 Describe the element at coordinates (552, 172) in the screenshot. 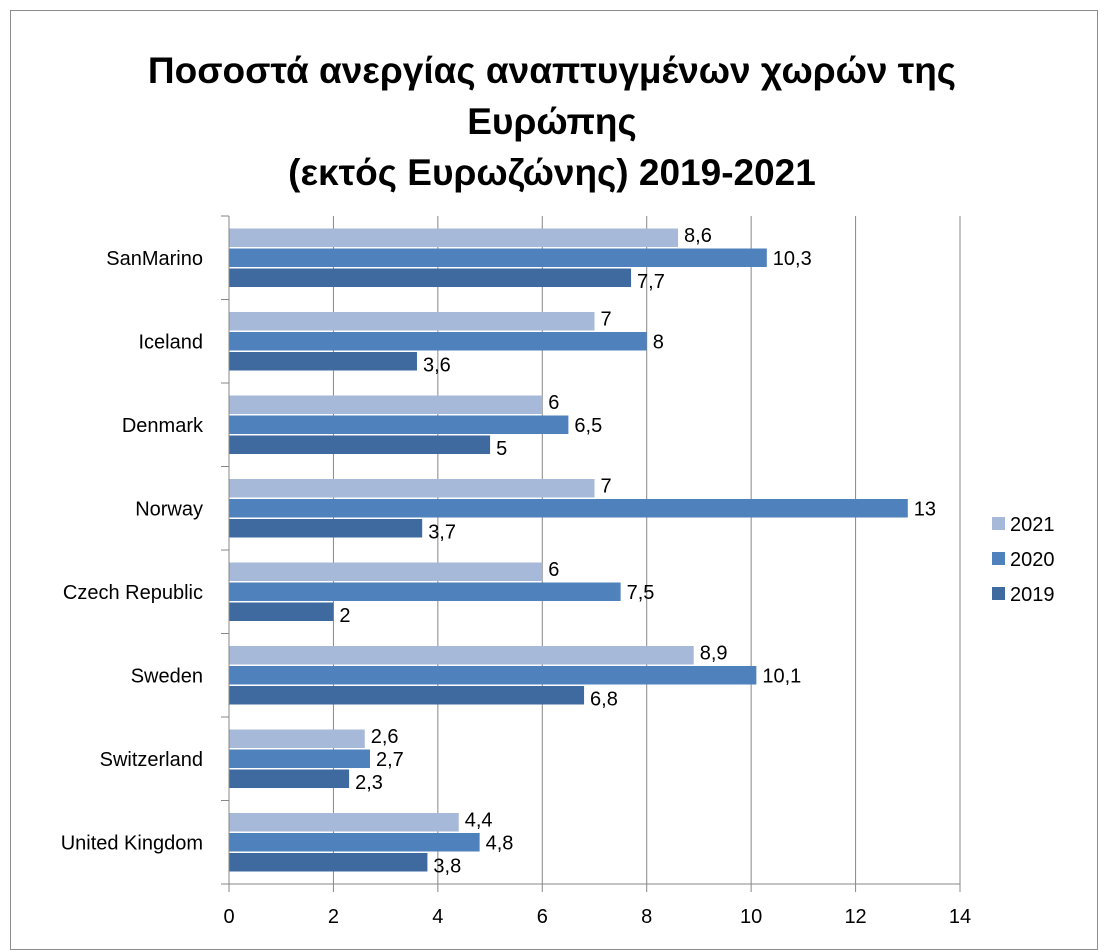

I see `chart-title-line-3: (εκτός Ευρωζώνης) 2019-2021` at that location.